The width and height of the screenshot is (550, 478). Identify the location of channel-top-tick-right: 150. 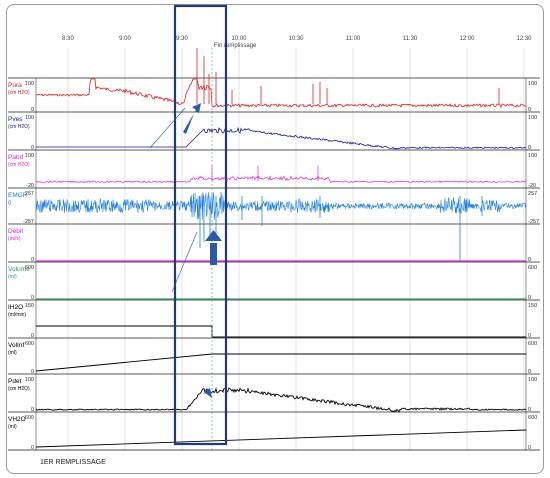
(532, 306).